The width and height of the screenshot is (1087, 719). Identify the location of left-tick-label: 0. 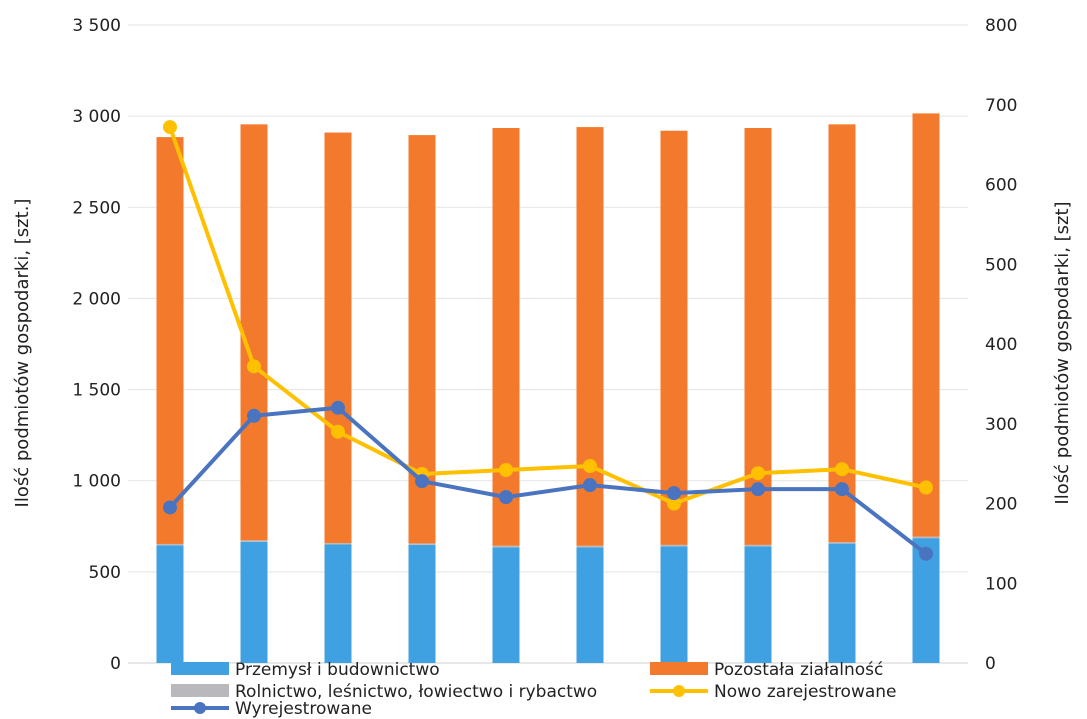
(115, 664).